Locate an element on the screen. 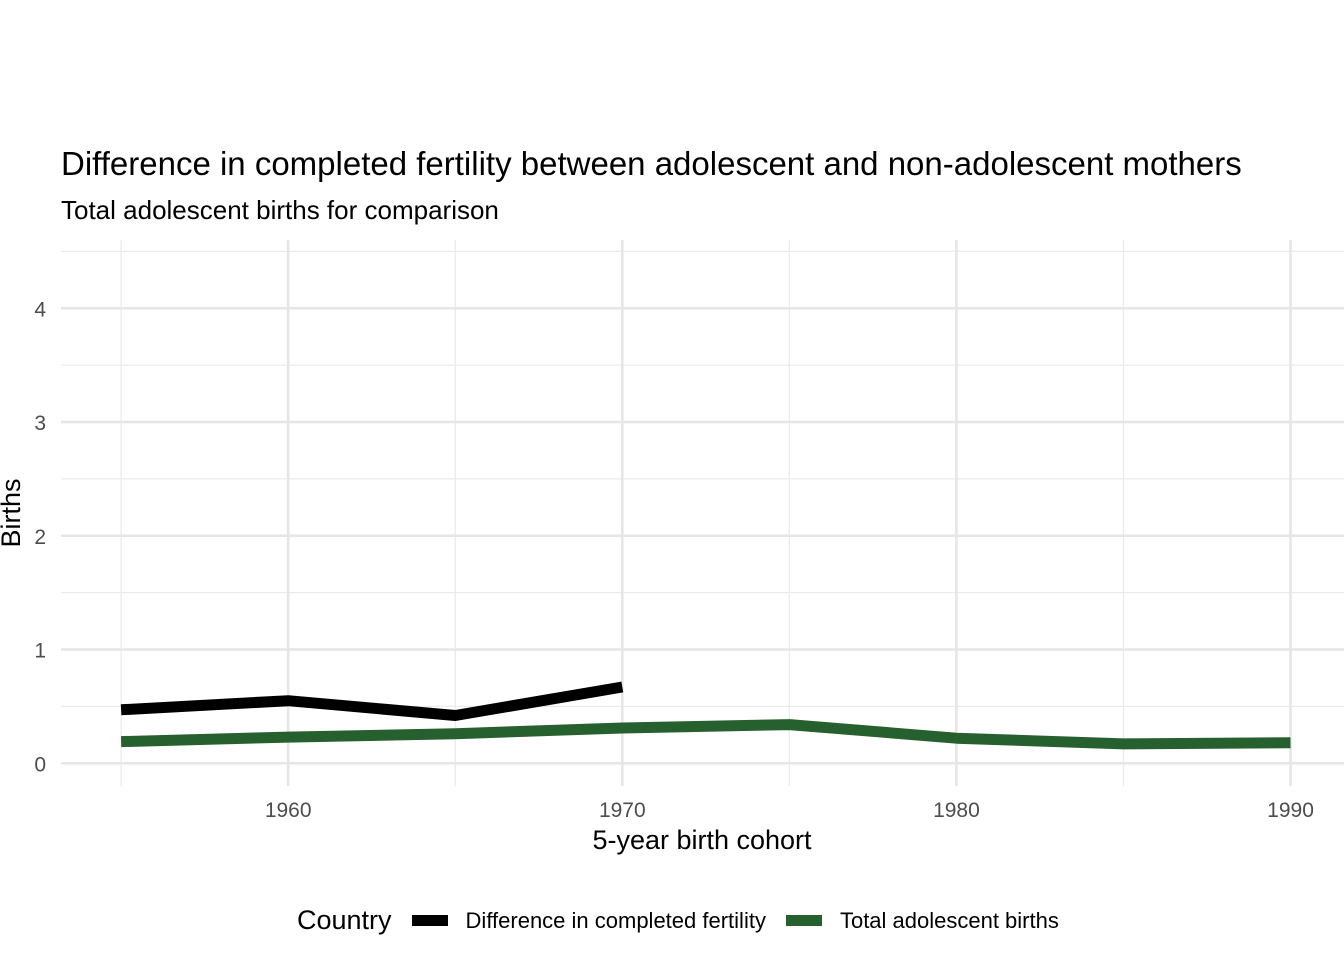  legend-item-difference: Difference in completed fertility is located at coordinates (588, 920).